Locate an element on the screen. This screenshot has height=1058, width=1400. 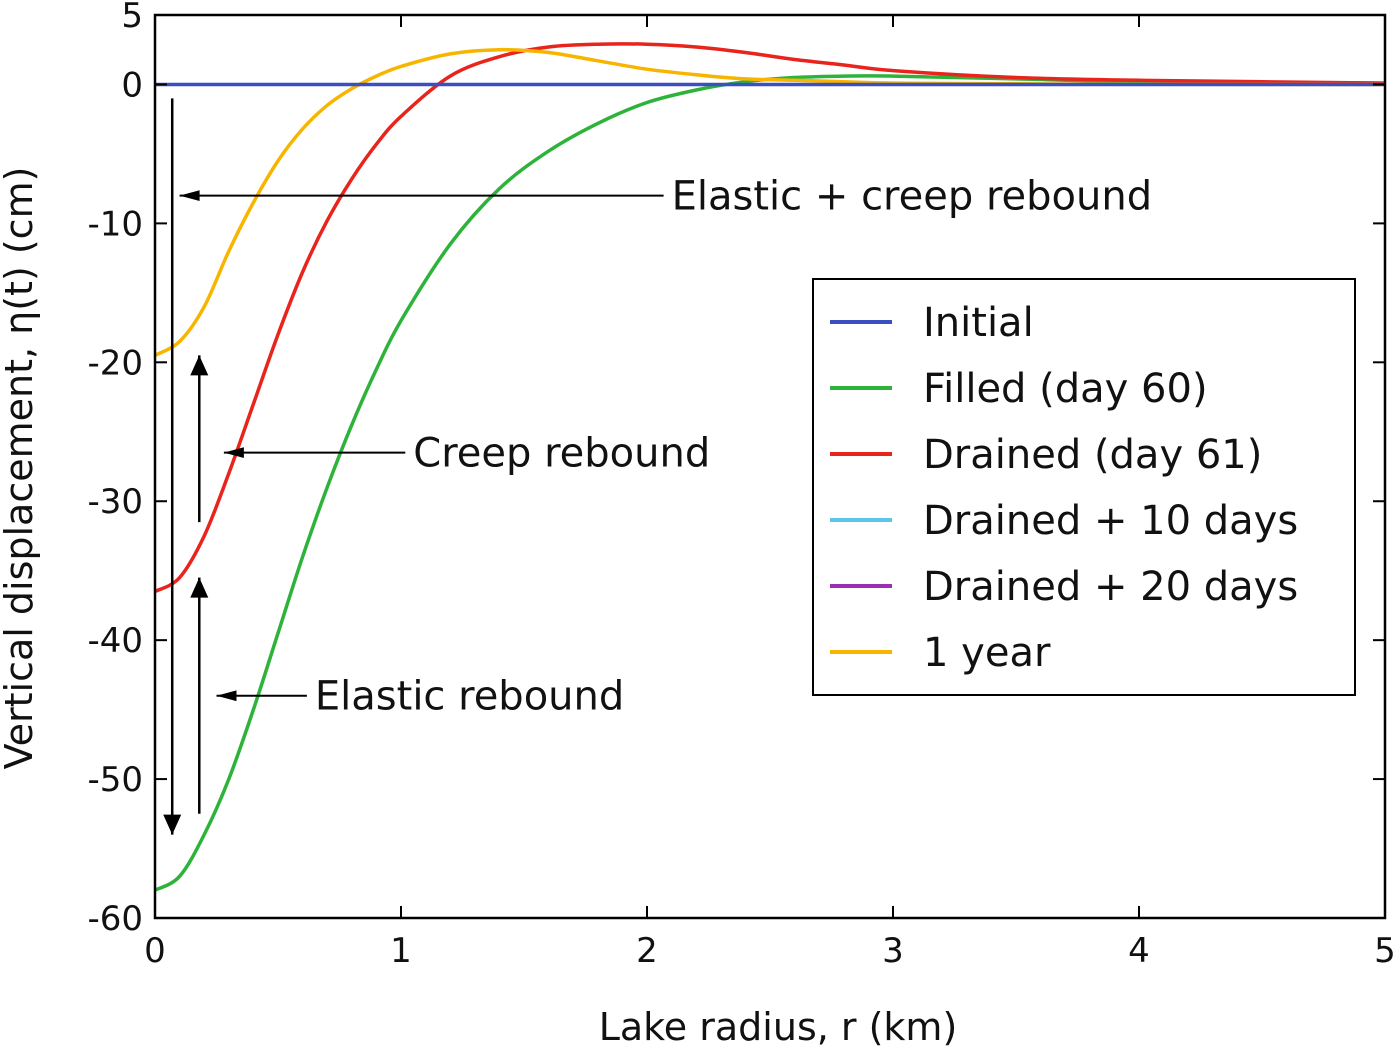
legend-label: Drained + 20 days is located at coordinates (1110, 587).